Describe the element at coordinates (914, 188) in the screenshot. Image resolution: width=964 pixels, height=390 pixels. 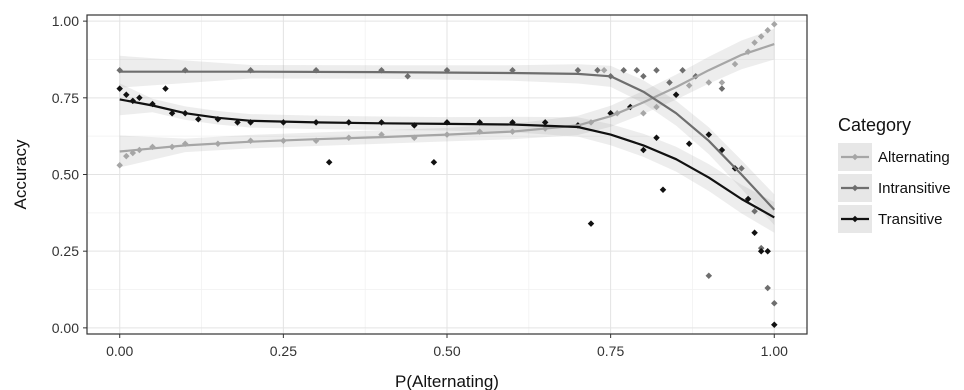
I see `legend-label-intransitive: Intransitive` at that location.